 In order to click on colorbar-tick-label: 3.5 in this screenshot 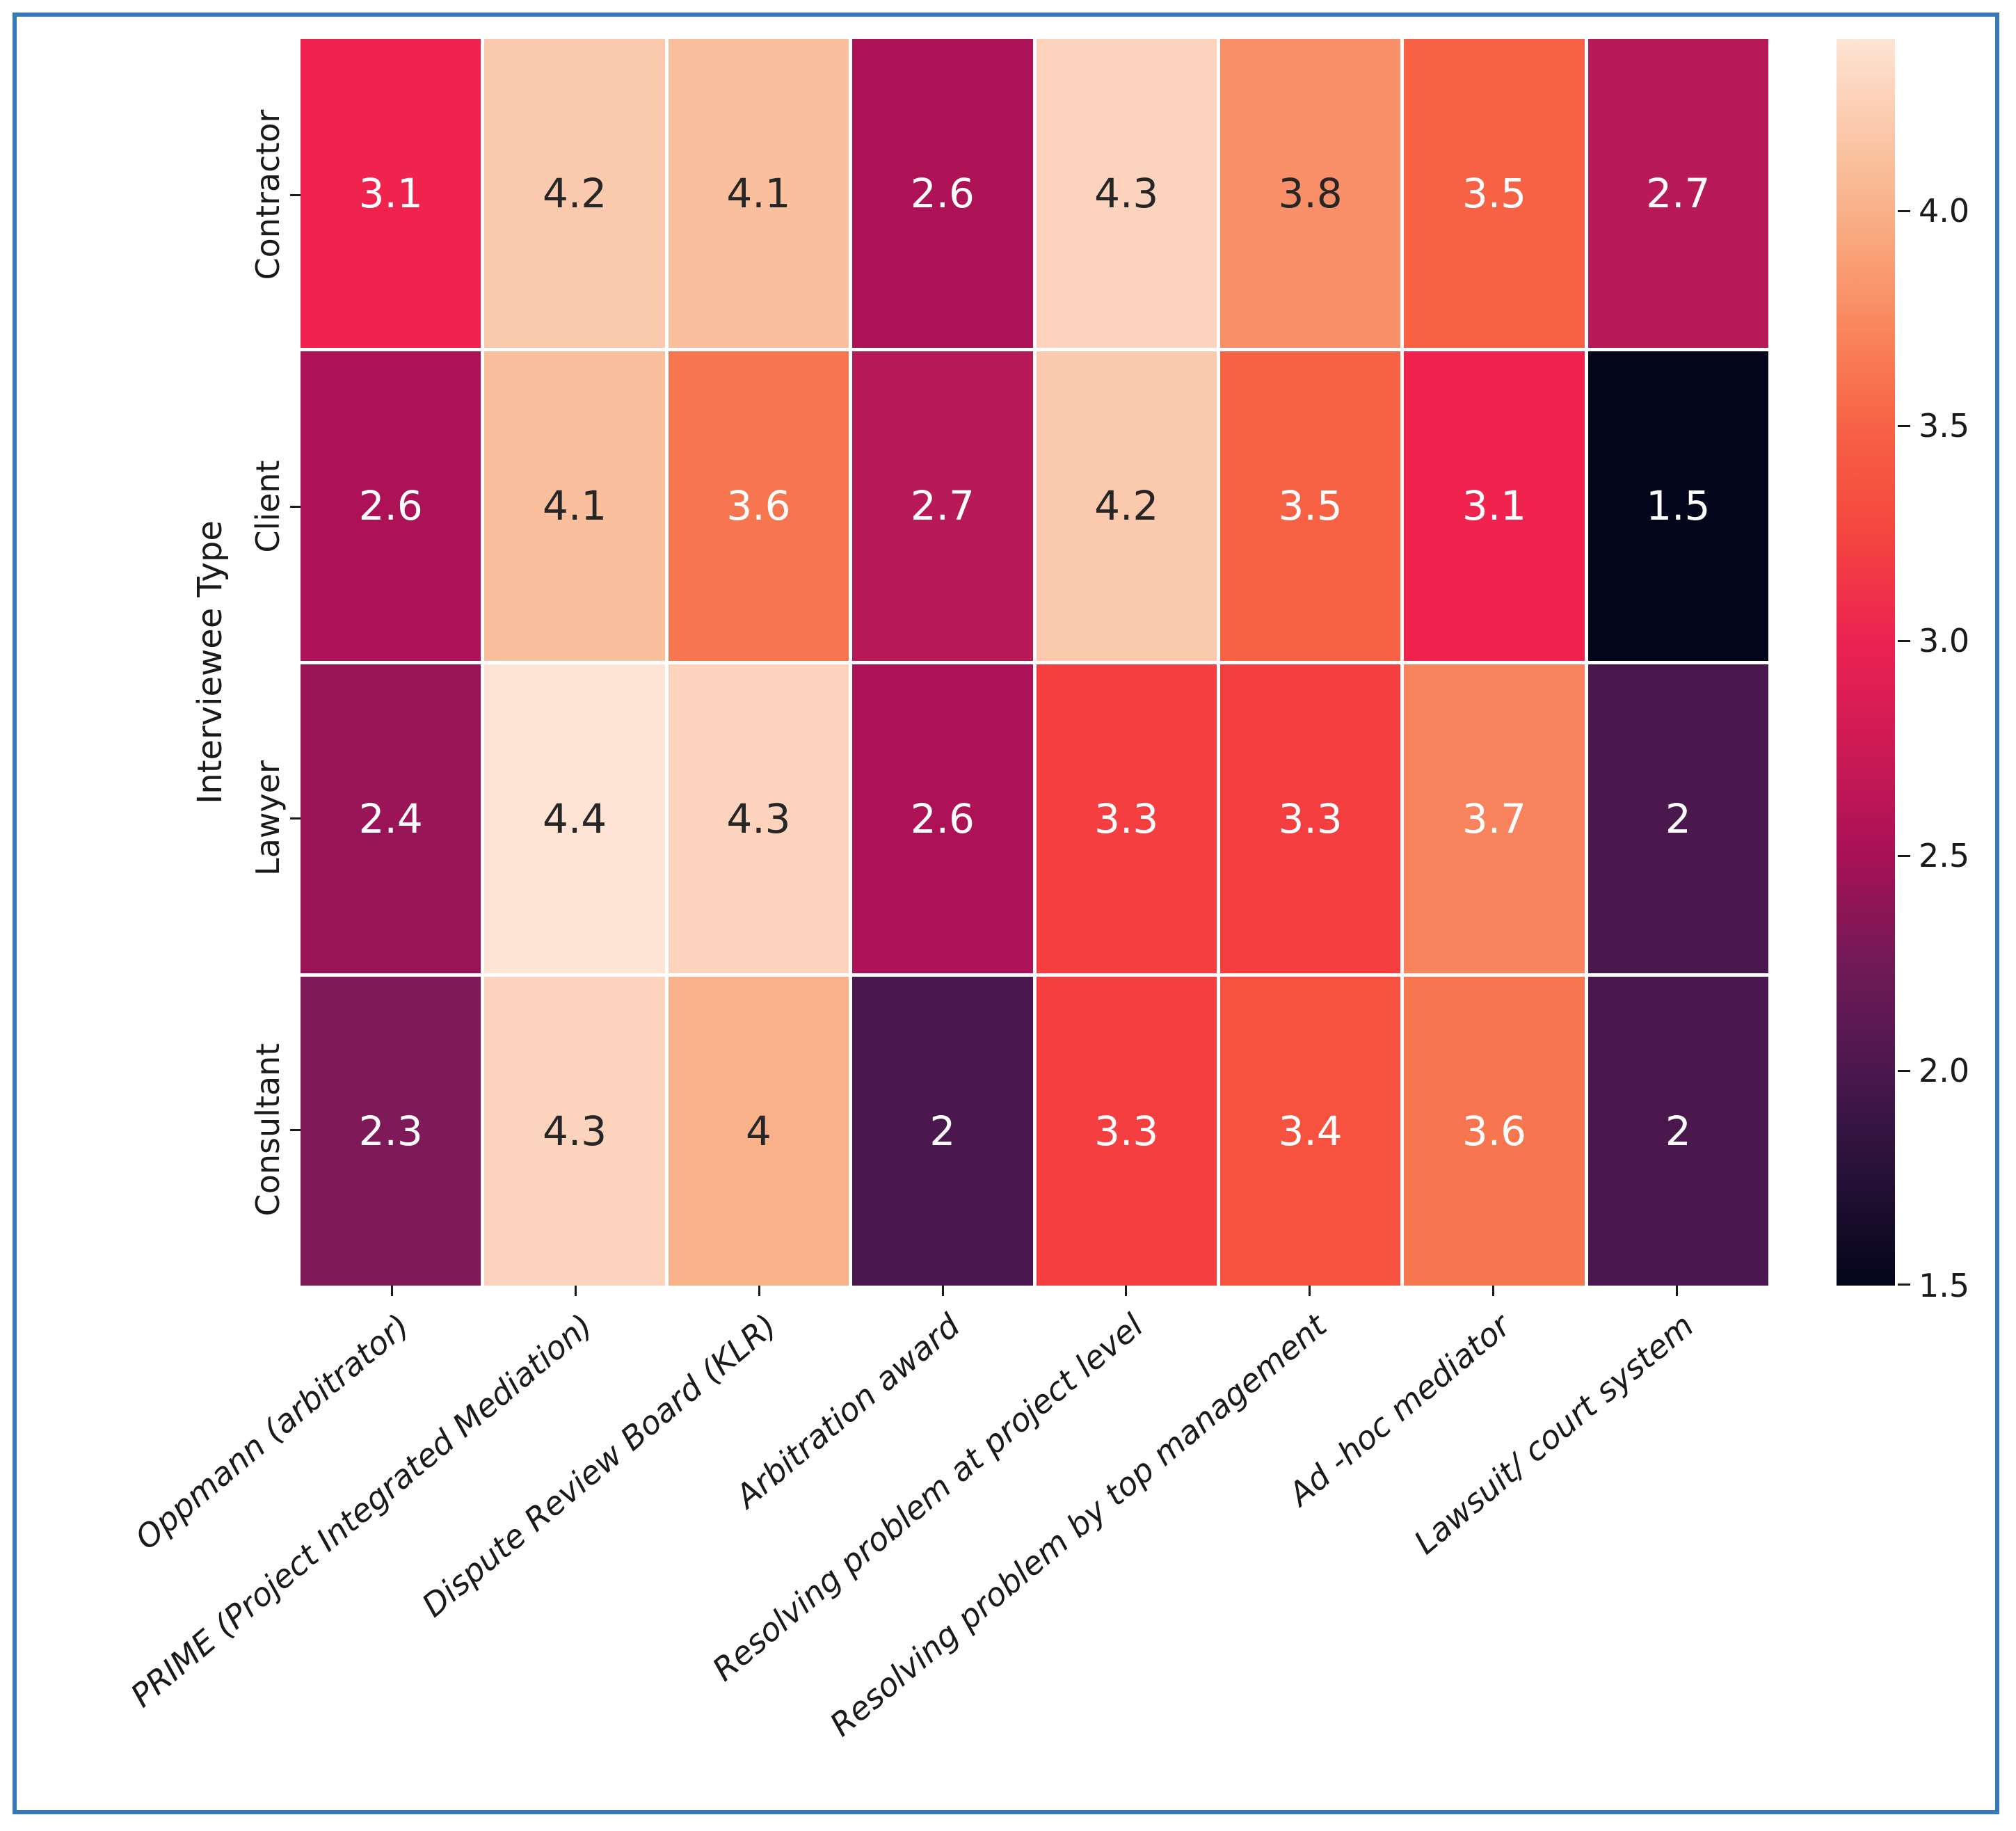, I will do `click(1944, 426)`.